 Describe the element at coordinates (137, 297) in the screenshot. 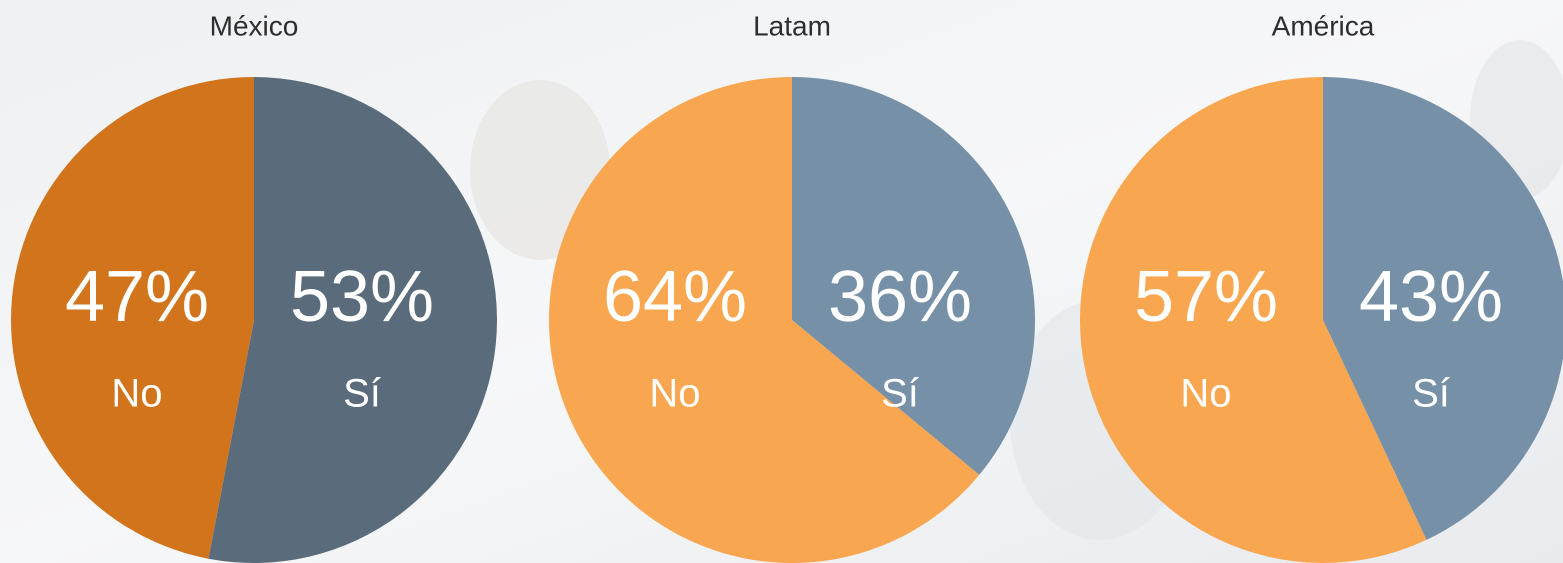

I see `data-label: 47%` at that location.